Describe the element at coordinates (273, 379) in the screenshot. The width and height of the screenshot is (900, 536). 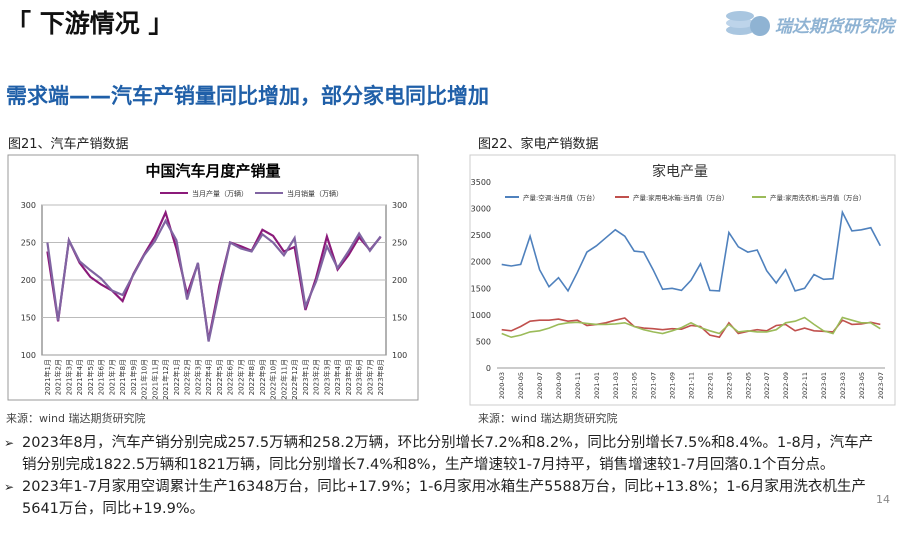
I see `x-tick-label: 2022年10月` at that location.